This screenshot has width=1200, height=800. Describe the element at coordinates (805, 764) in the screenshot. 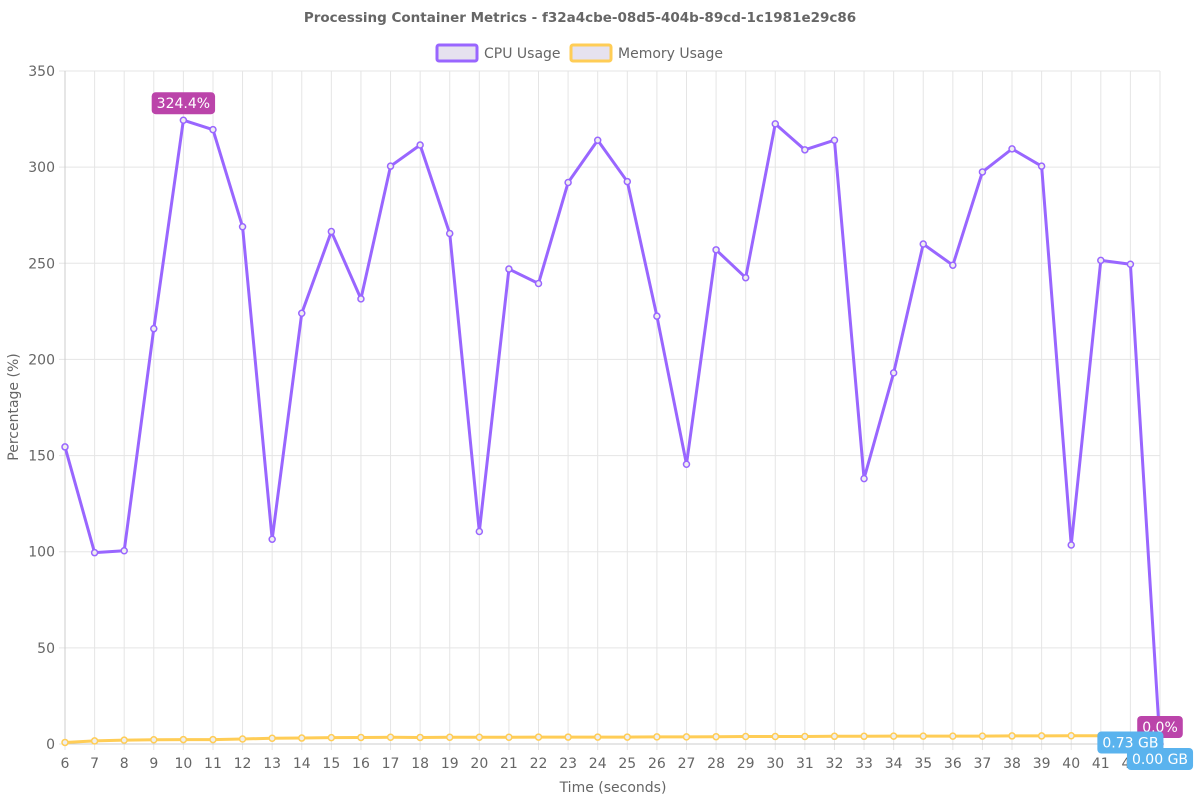

I see `x-tick-label: 31` at that location.